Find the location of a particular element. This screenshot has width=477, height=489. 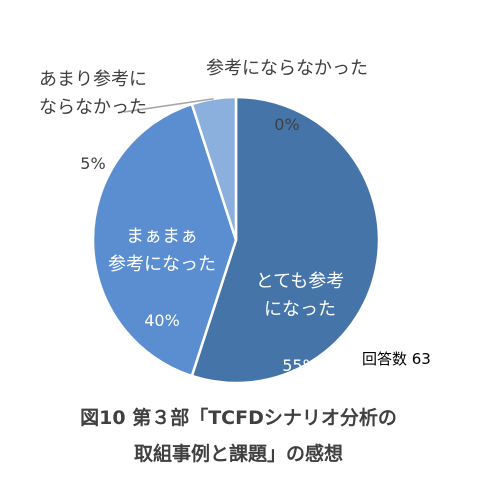

slice-label-text: とても参考 になった is located at coordinates (300, 295).